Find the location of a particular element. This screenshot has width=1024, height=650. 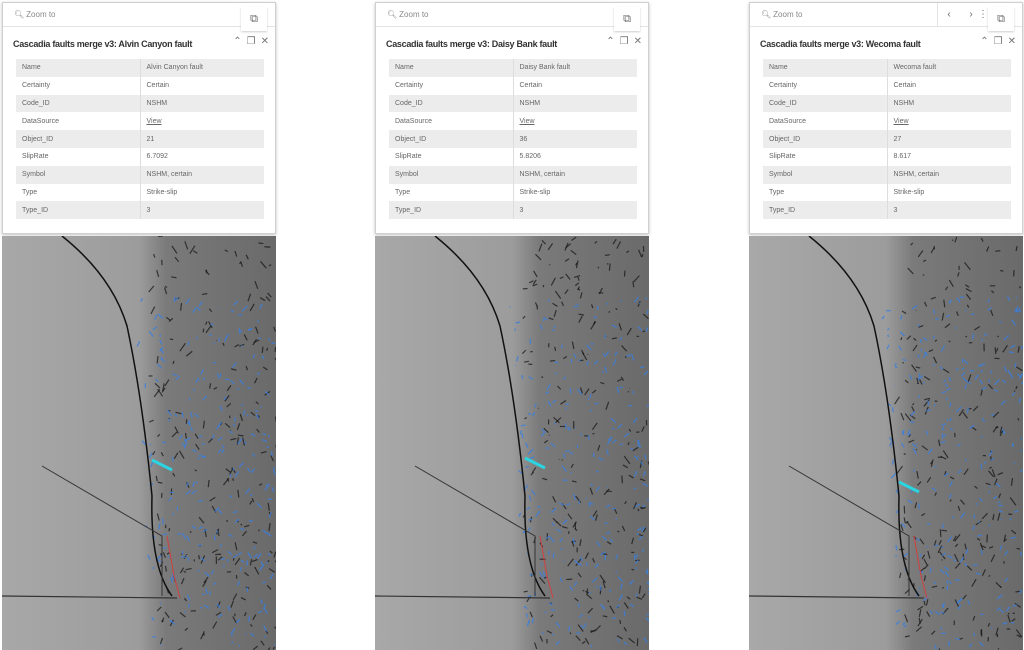

field-row: Object_ID 27 is located at coordinates (887, 139).